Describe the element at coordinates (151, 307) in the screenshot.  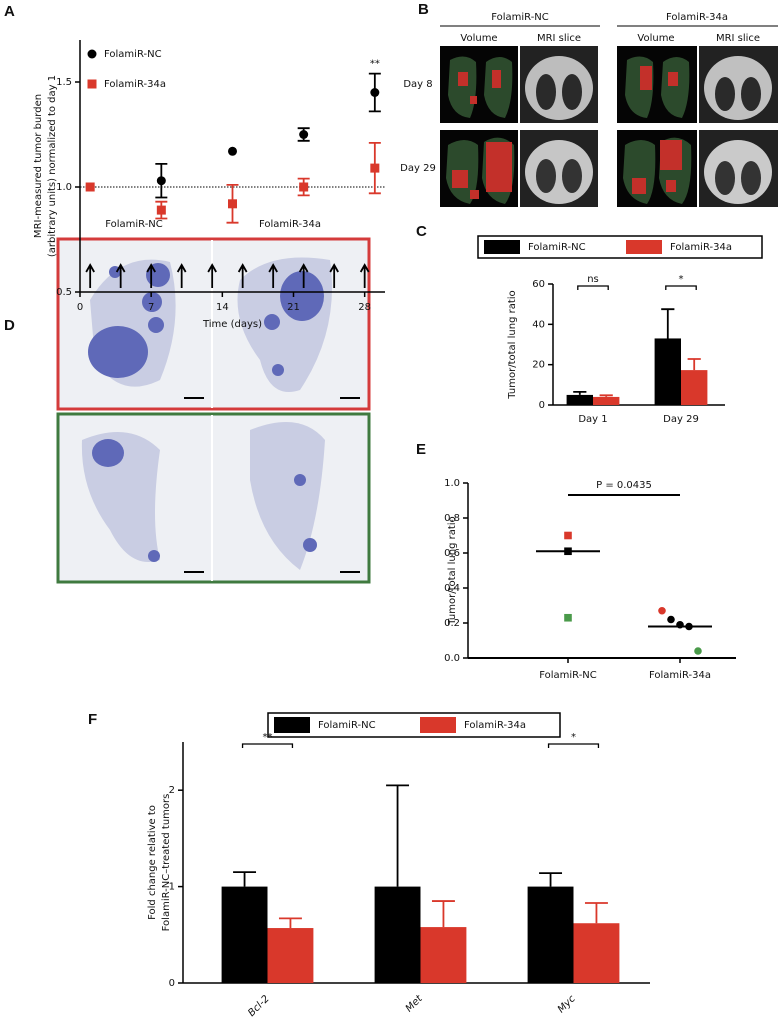
I see `x-tick-label: 7` at that location.